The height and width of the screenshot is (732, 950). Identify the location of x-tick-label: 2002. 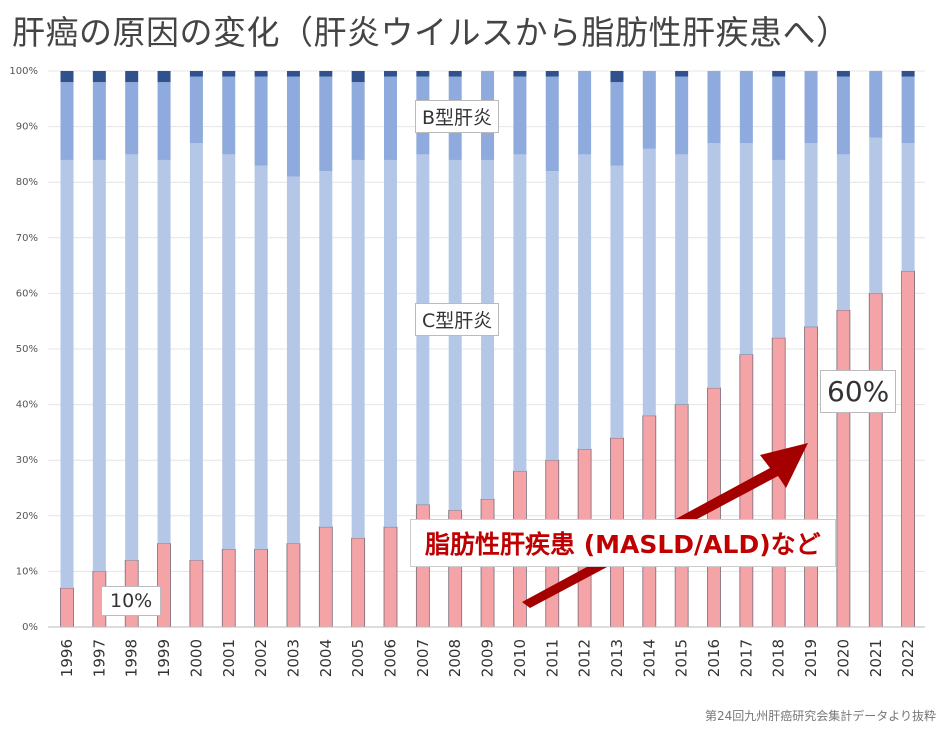
(261, 658).